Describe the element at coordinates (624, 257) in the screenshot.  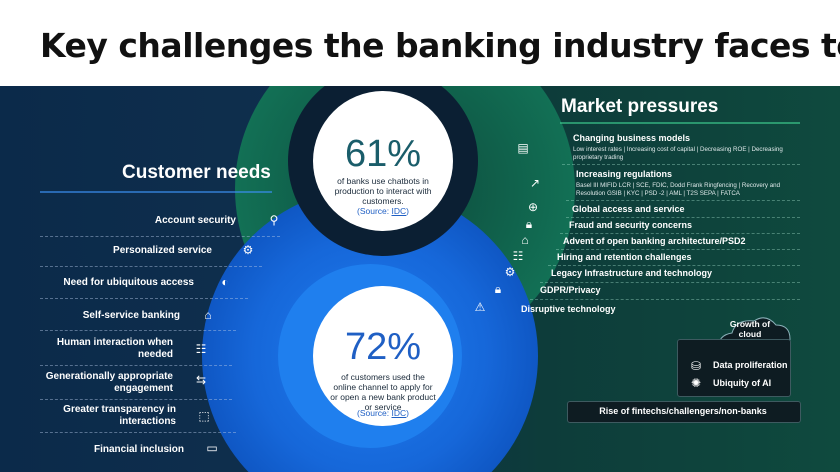
I see `market-pressure-item: Hiring and retention challenges` at that location.